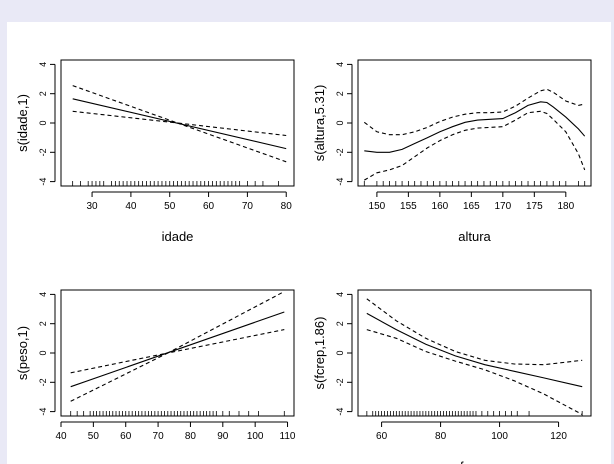 This screenshot has height=464, width=614. Describe the element at coordinates (22, 353) in the screenshot. I see `y-axis-title: s(peso,1)` at that location.